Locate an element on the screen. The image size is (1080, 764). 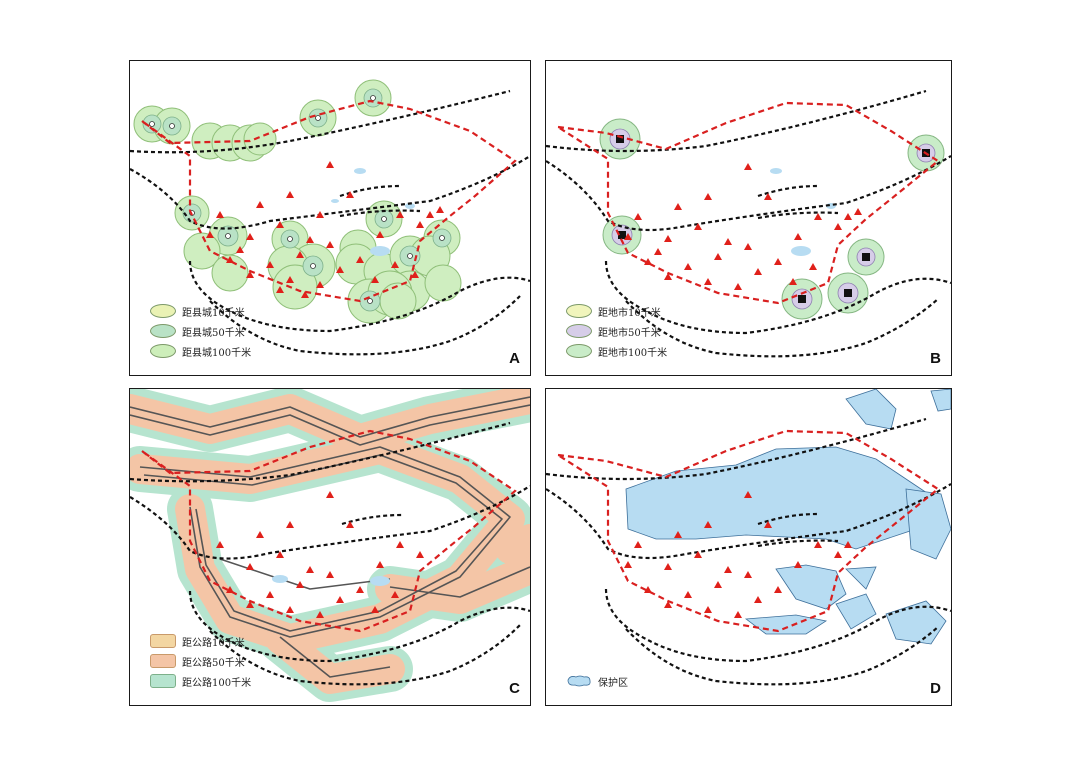
map-d-canvas is located at coordinates (748, 537).